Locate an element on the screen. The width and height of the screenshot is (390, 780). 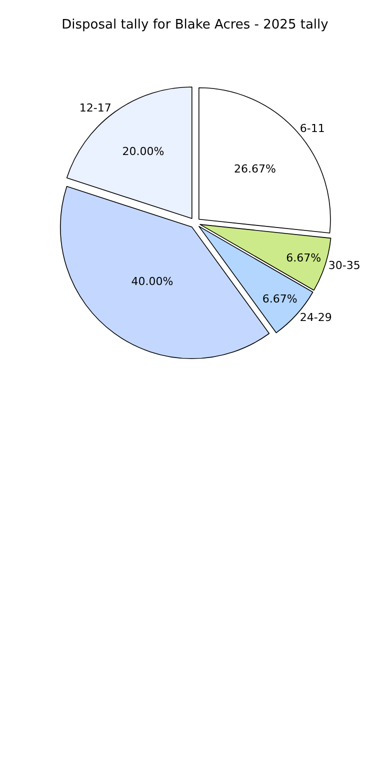
slice-label: 6-11 is located at coordinates (312, 128).